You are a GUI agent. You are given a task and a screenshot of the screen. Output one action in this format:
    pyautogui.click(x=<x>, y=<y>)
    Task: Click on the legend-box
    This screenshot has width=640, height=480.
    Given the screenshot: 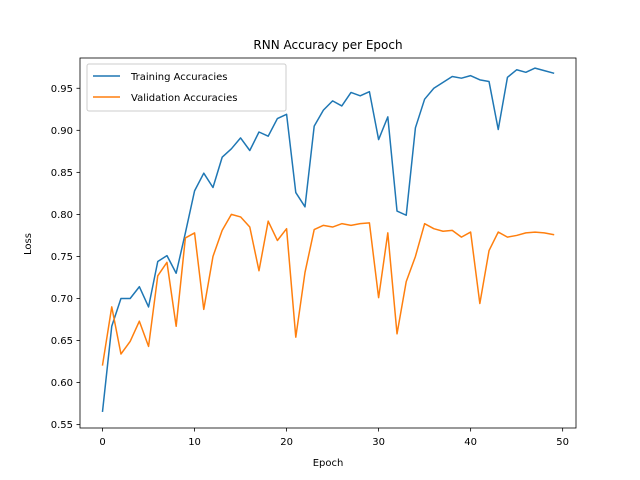 What is the action you would take?
    pyautogui.click(x=186, y=87)
    